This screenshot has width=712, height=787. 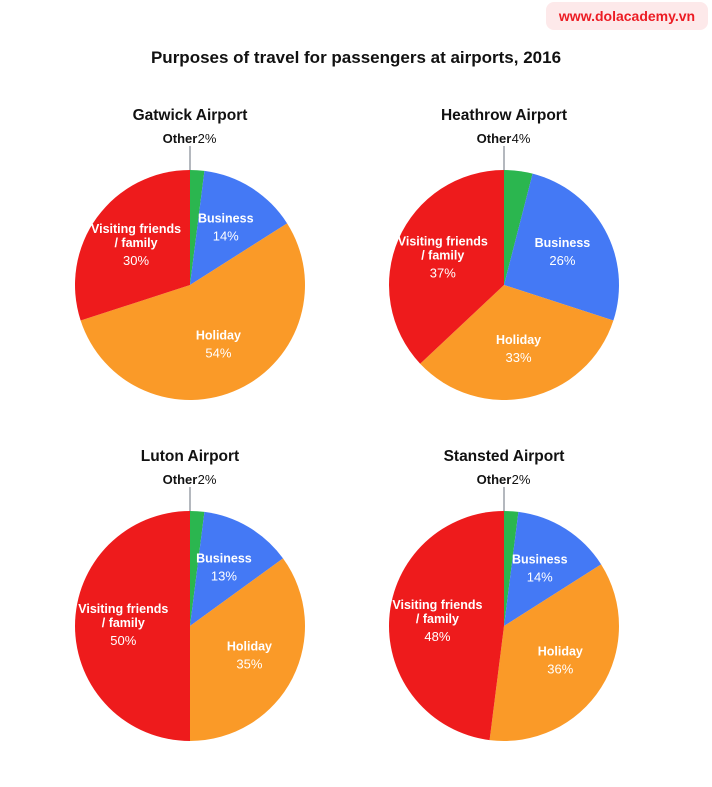 I want to click on stansted-airport-value-holiday: 36%, so click(x=560, y=669).